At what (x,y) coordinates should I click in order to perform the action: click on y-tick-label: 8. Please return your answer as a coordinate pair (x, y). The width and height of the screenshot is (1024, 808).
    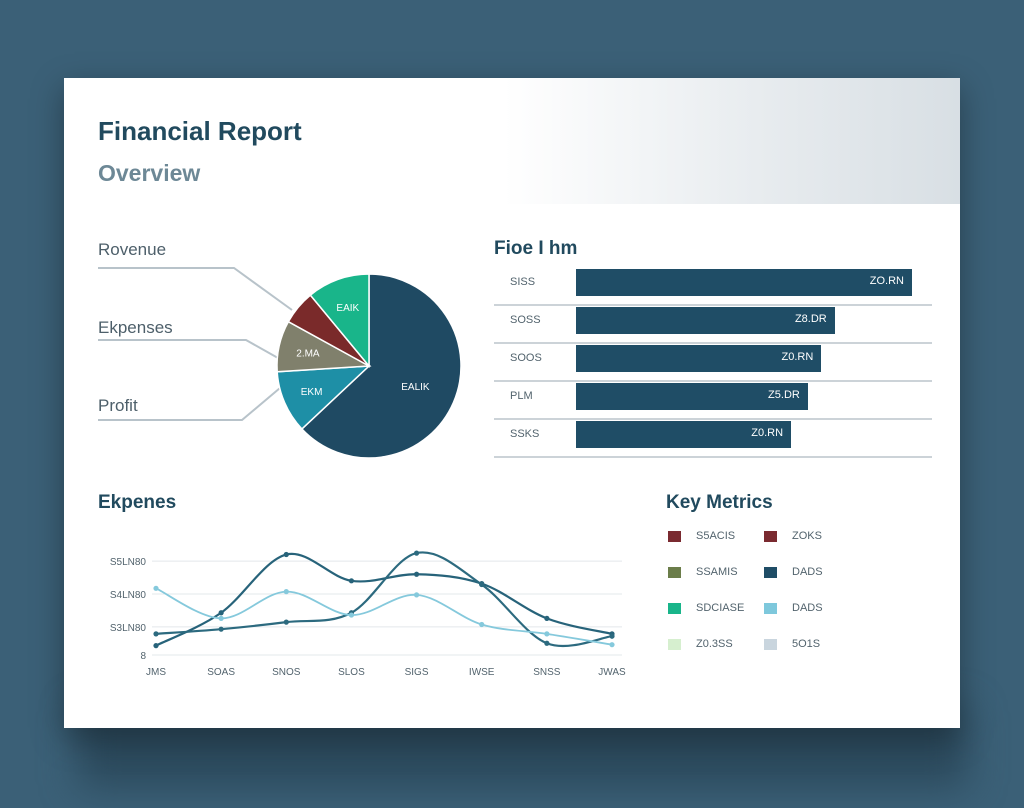
    Looking at the image, I should click on (143, 656).